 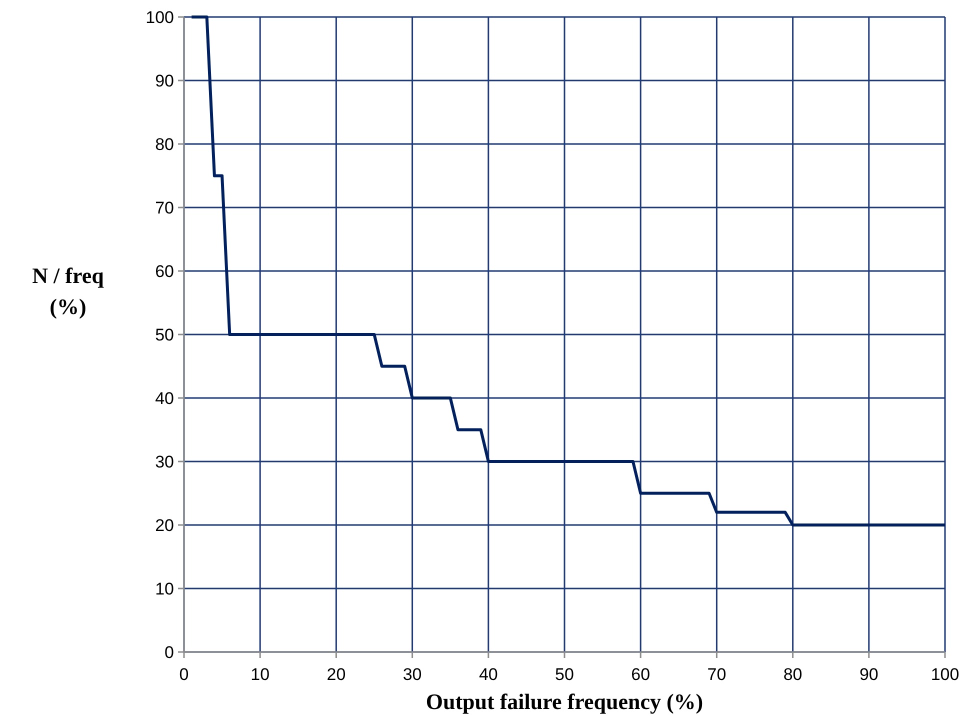 I want to click on x-tick-label: 30, so click(x=412, y=674).